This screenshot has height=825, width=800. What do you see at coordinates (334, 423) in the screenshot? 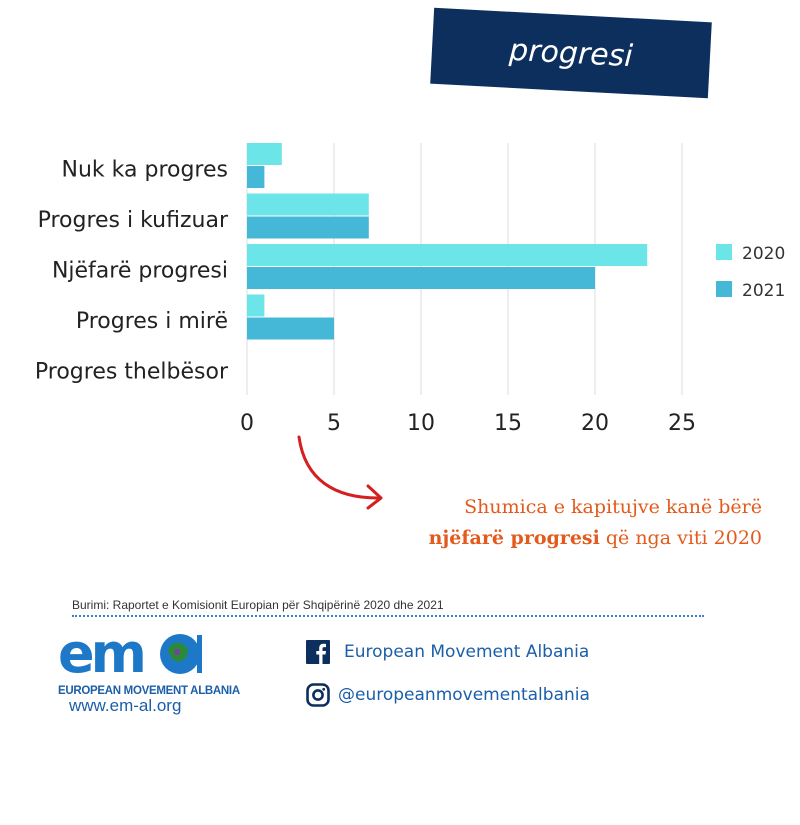
I see `x-tick-label: 5` at bounding box center [334, 423].